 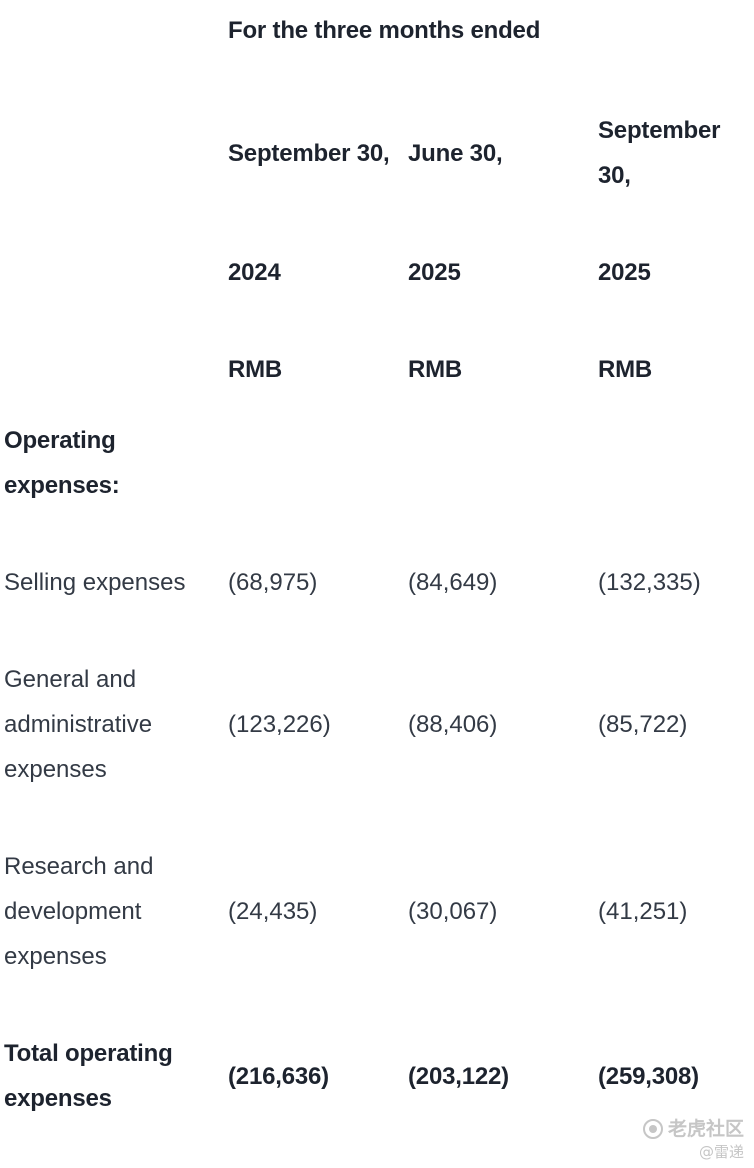 I want to click on column-header-period-2: June 30,, so click(x=455, y=153).